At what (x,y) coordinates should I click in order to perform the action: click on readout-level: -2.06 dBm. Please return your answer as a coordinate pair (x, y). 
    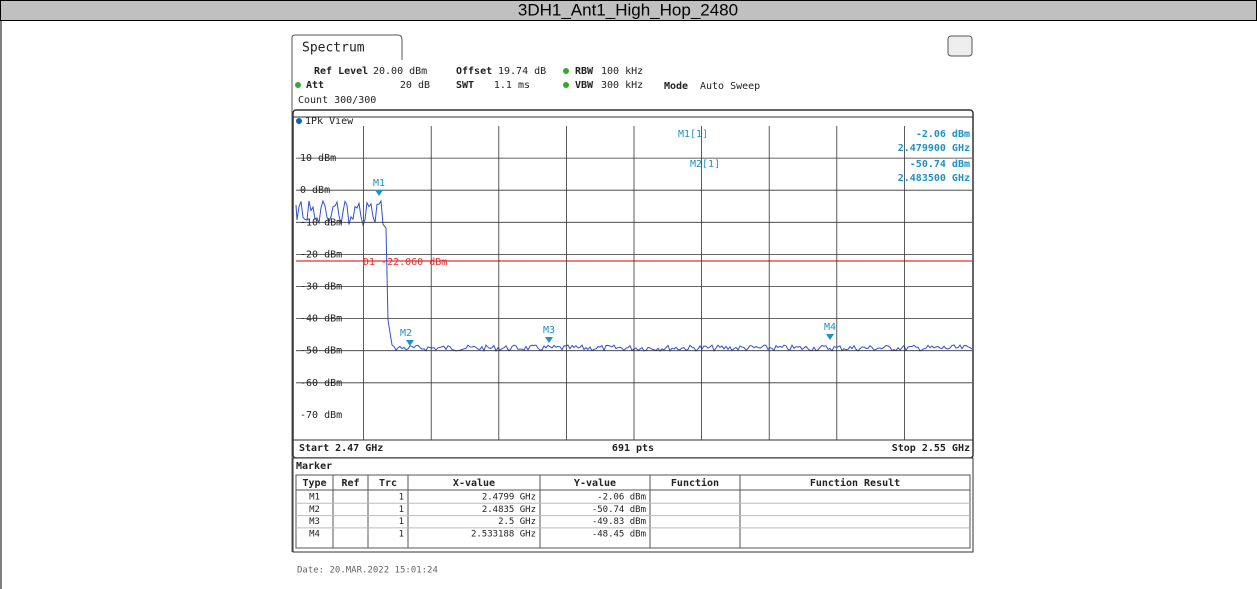
    Looking at the image, I should click on (943, 134).